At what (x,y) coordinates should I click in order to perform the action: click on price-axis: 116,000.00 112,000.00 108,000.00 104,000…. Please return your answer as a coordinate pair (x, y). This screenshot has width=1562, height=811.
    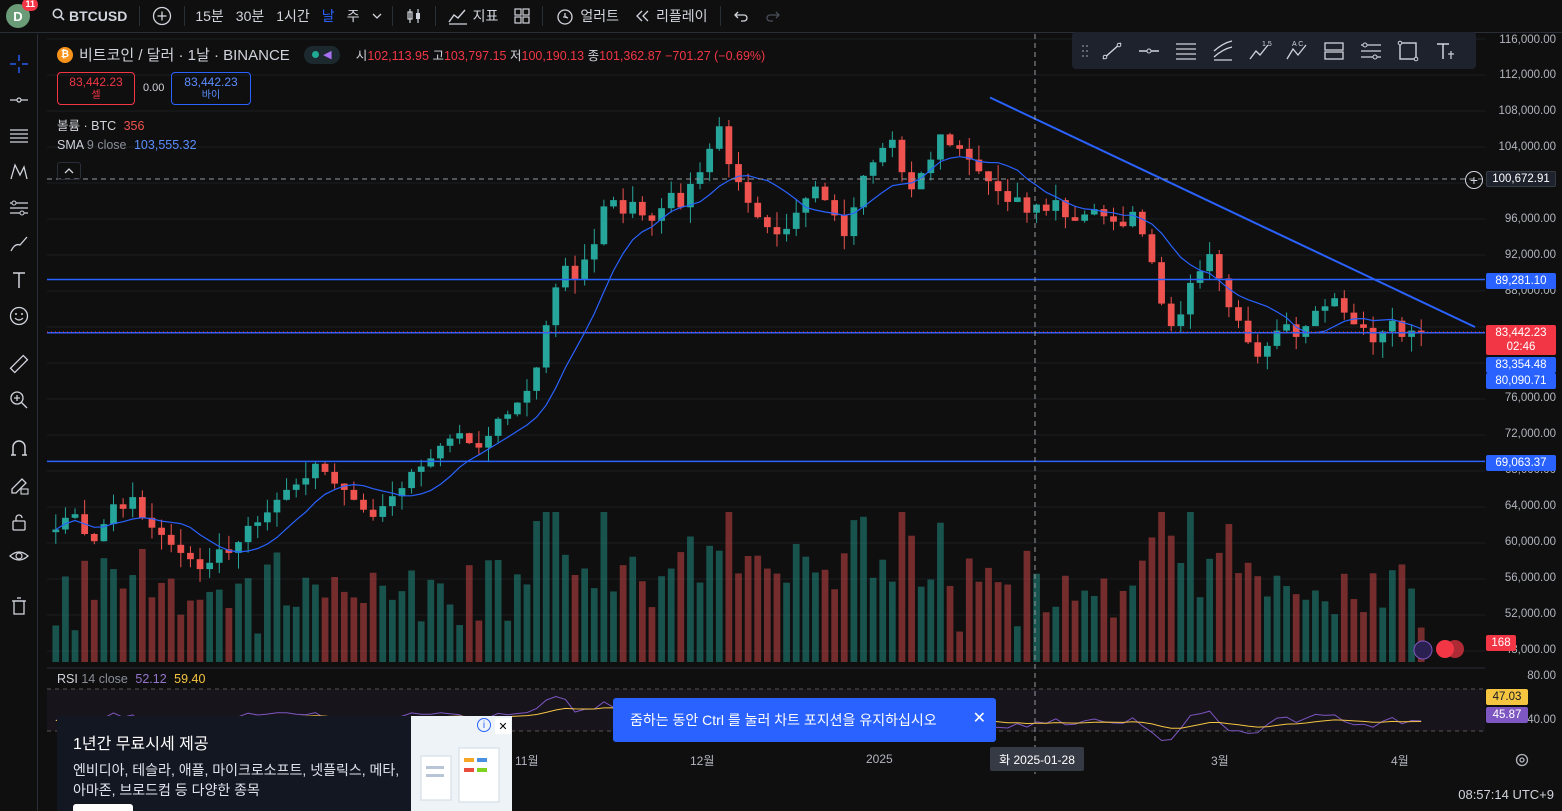
    Looking at the image, I should click on (1524, 404).